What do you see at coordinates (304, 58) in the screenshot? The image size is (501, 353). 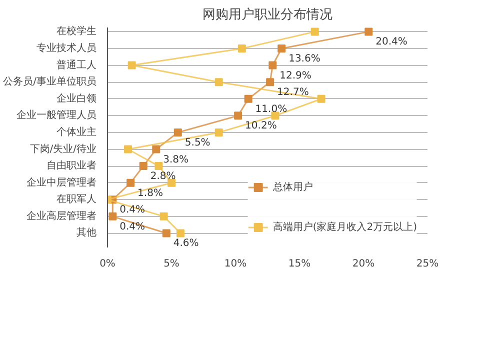 I see `data-label: 13.6%` at bounding box center [304, 58].